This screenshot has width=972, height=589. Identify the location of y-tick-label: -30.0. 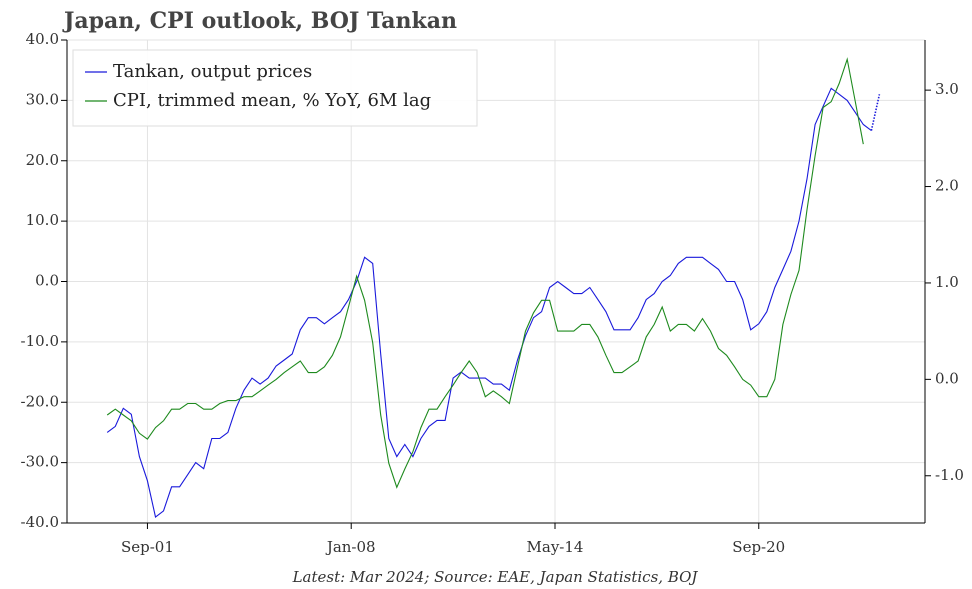
(40, 462).